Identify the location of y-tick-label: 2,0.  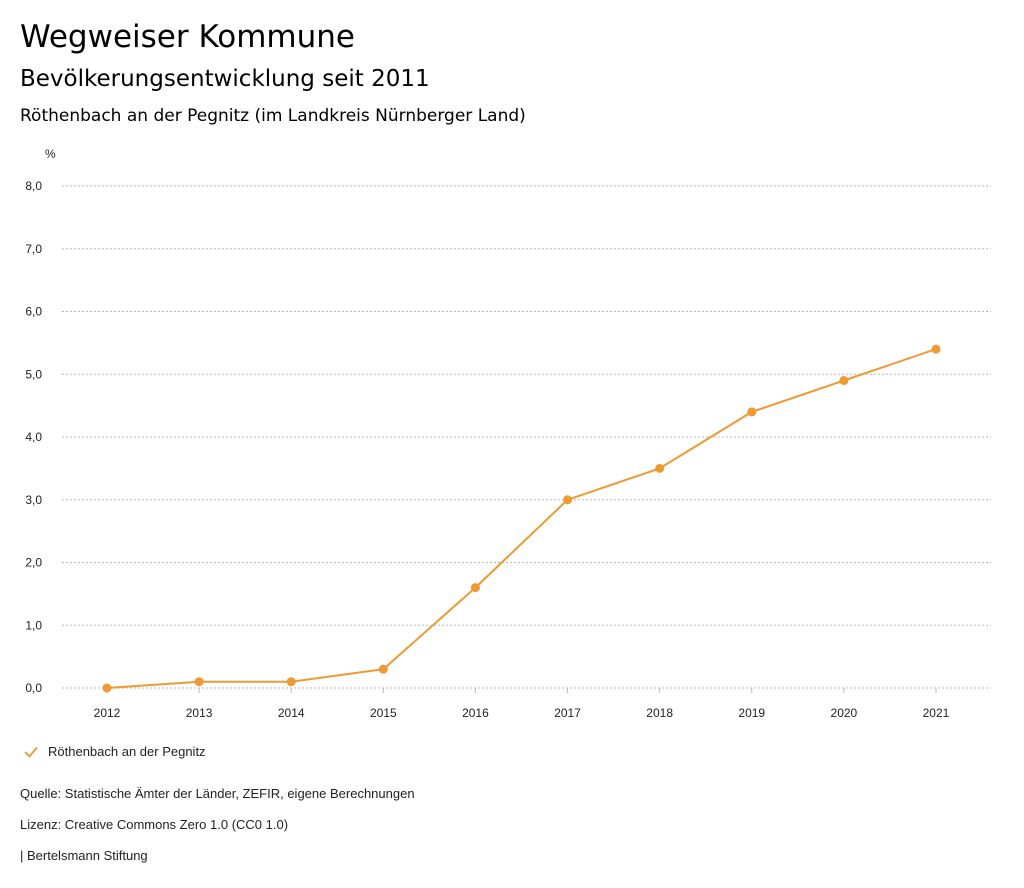
(33, 563).